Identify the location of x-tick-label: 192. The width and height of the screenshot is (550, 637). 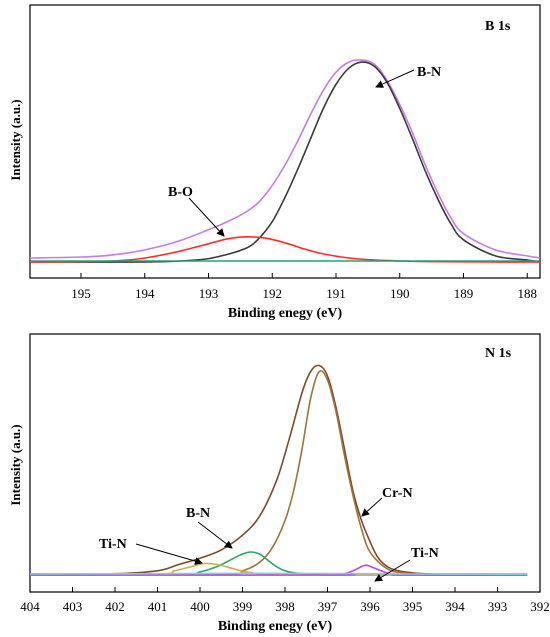
(273, 293).